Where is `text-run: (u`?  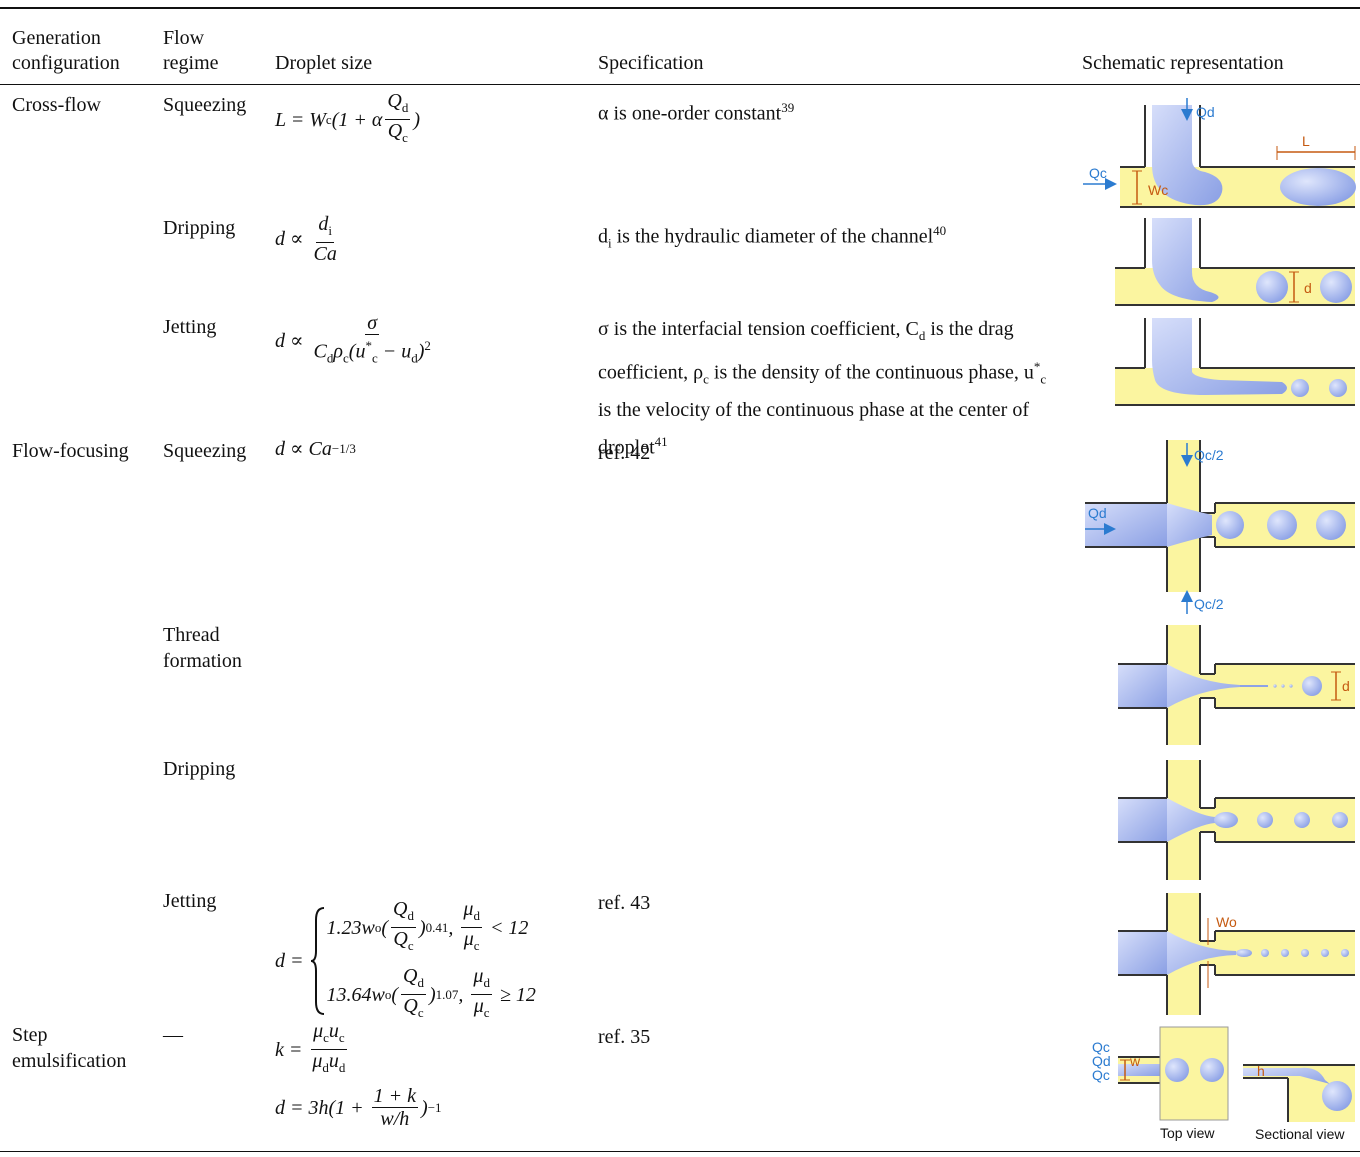
text-run: (u is located at coordinates (357, 351).